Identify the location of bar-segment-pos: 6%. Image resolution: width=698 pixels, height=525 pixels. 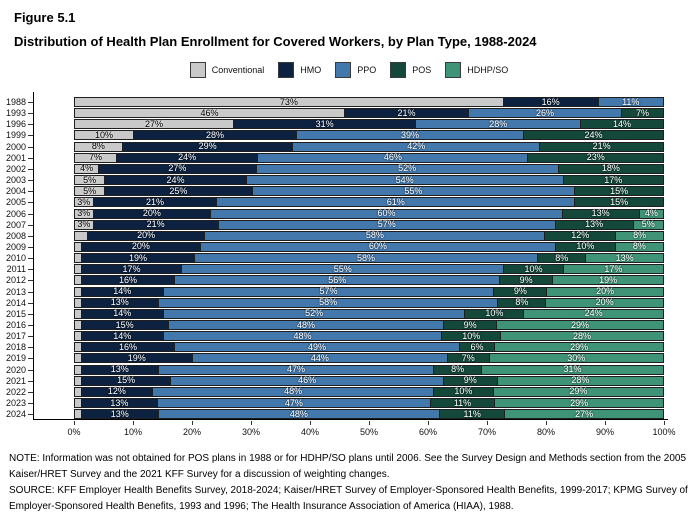
(477, 347).